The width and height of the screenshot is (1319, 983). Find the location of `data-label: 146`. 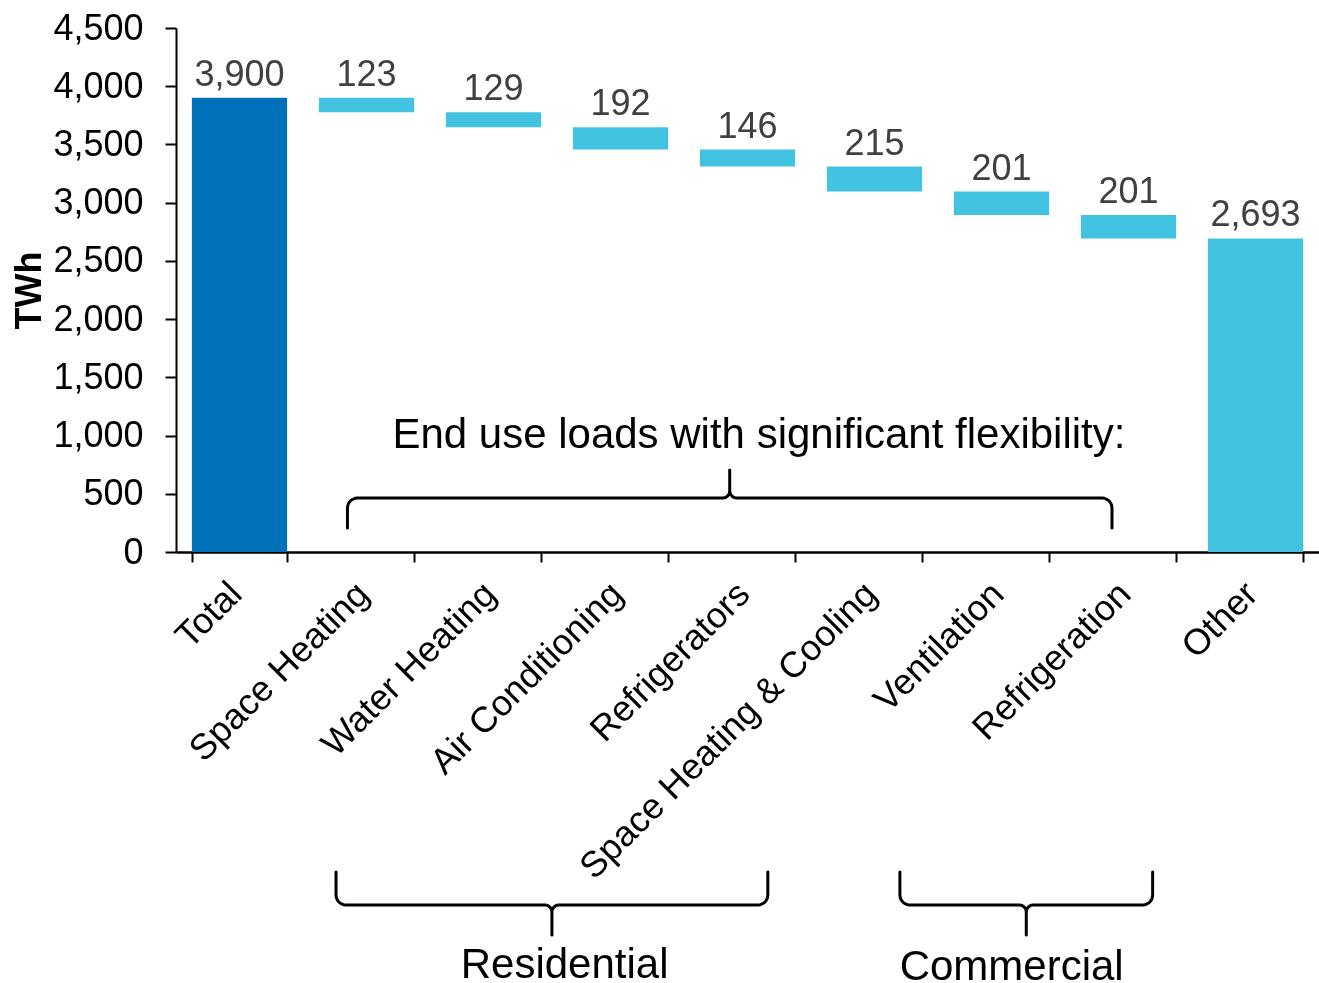

data-label: 146 is located at coordinates (747, 125).